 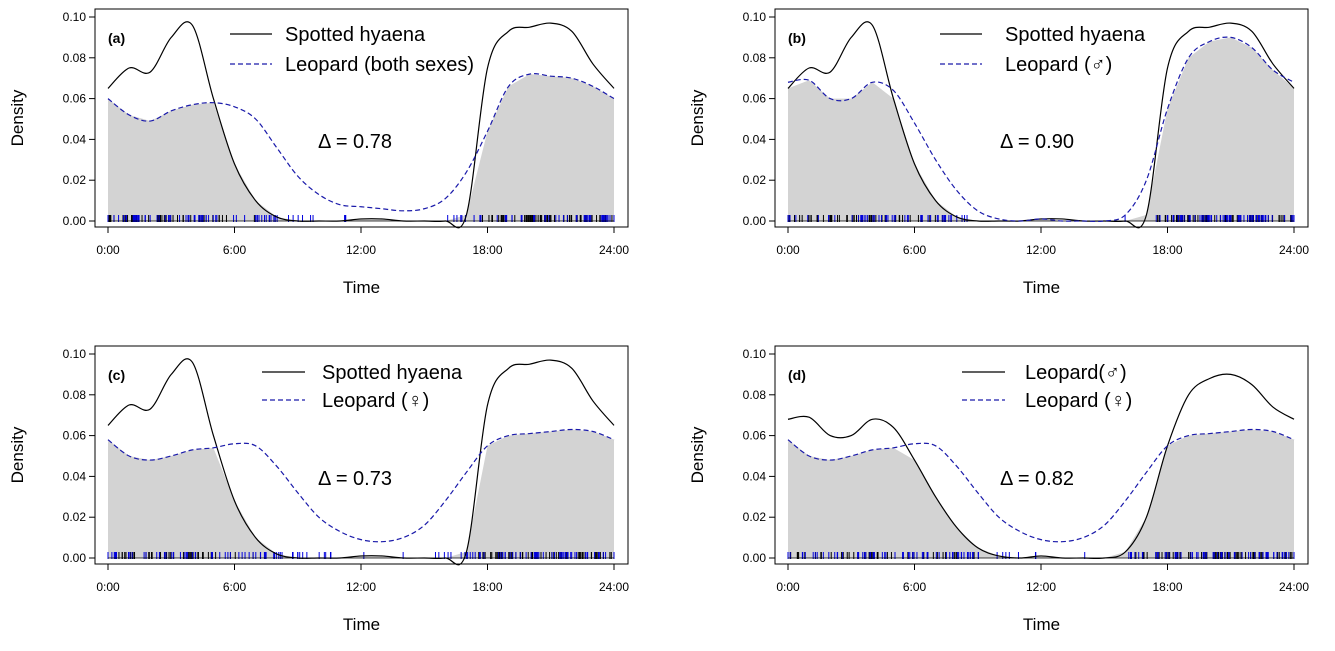 I want to click on legend-label-2: Leopard (♂), so click(x=1058, y=65).